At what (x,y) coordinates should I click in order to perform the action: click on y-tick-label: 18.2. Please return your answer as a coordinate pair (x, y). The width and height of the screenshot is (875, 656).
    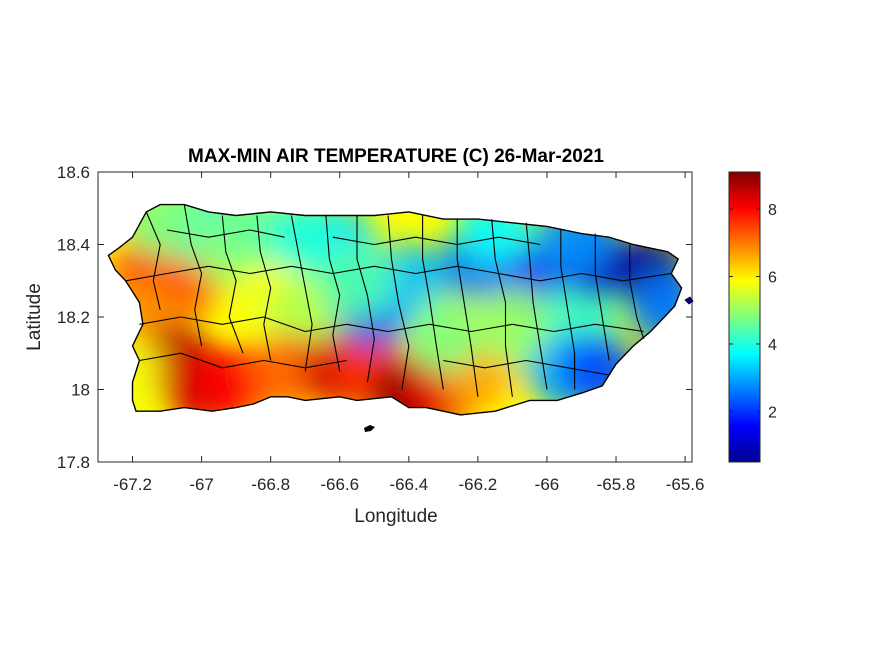
    Looking at the image, I should click on (73, 317).